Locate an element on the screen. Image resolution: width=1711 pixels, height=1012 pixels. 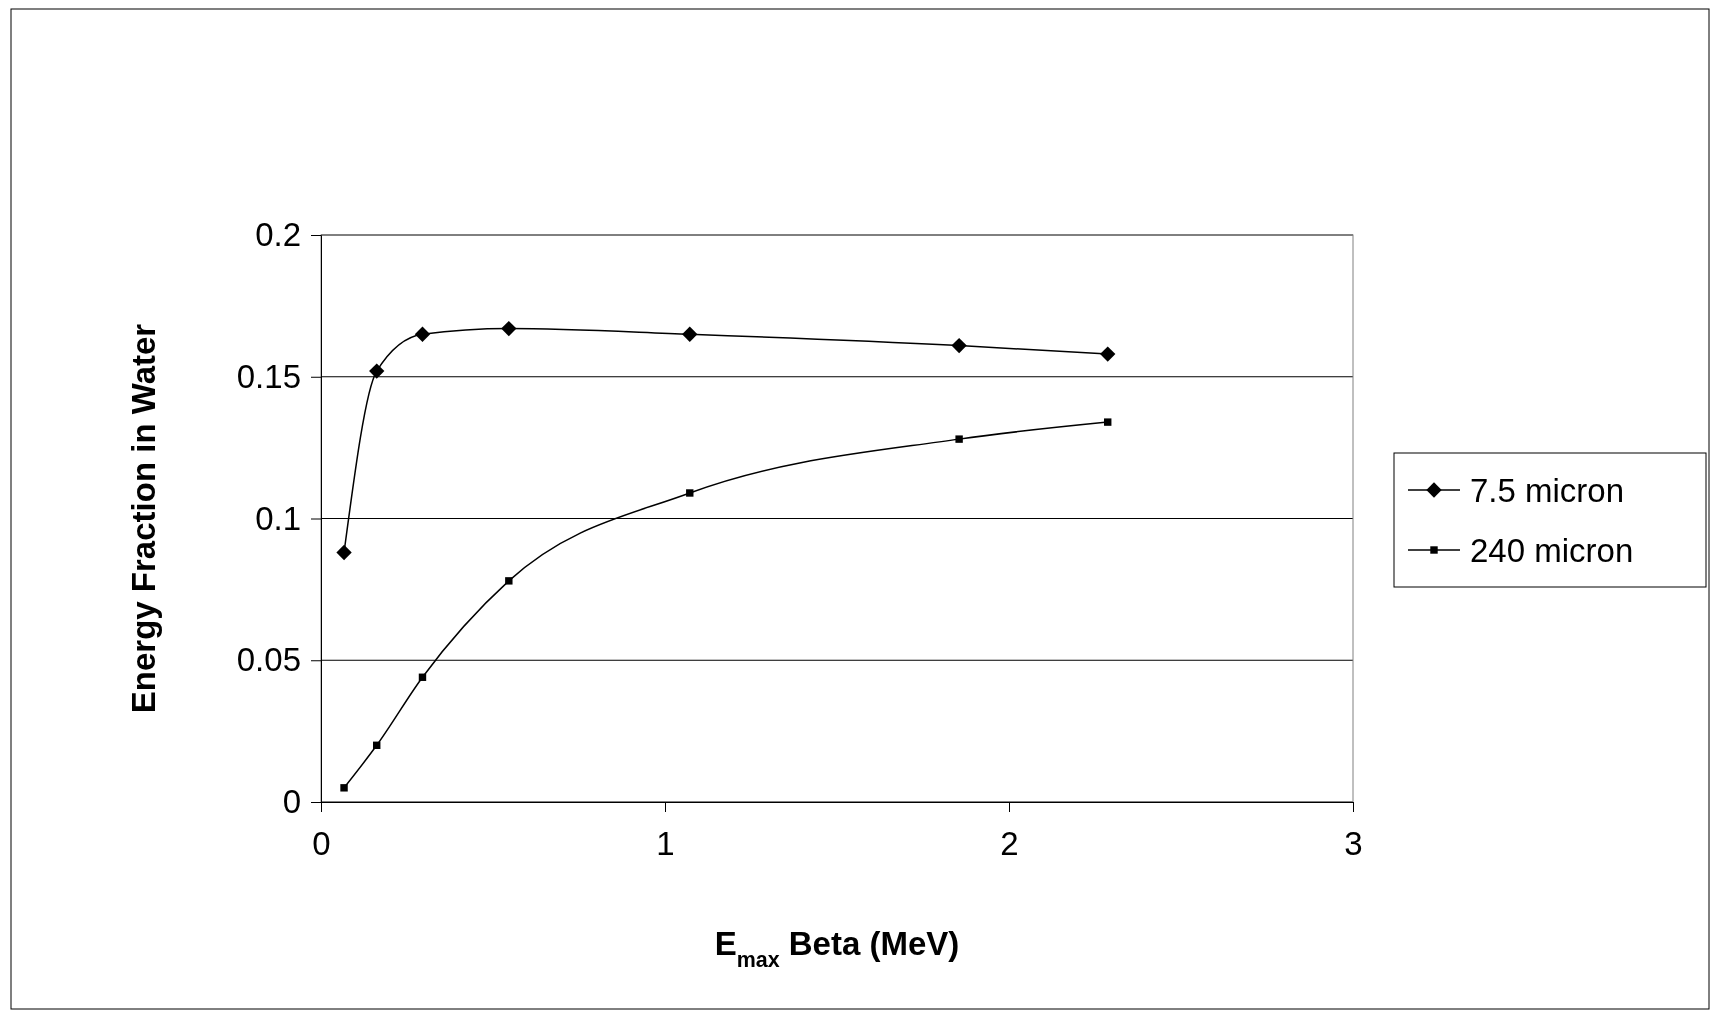
legend-label: 240 micron is located at coordinates (1552, 550).